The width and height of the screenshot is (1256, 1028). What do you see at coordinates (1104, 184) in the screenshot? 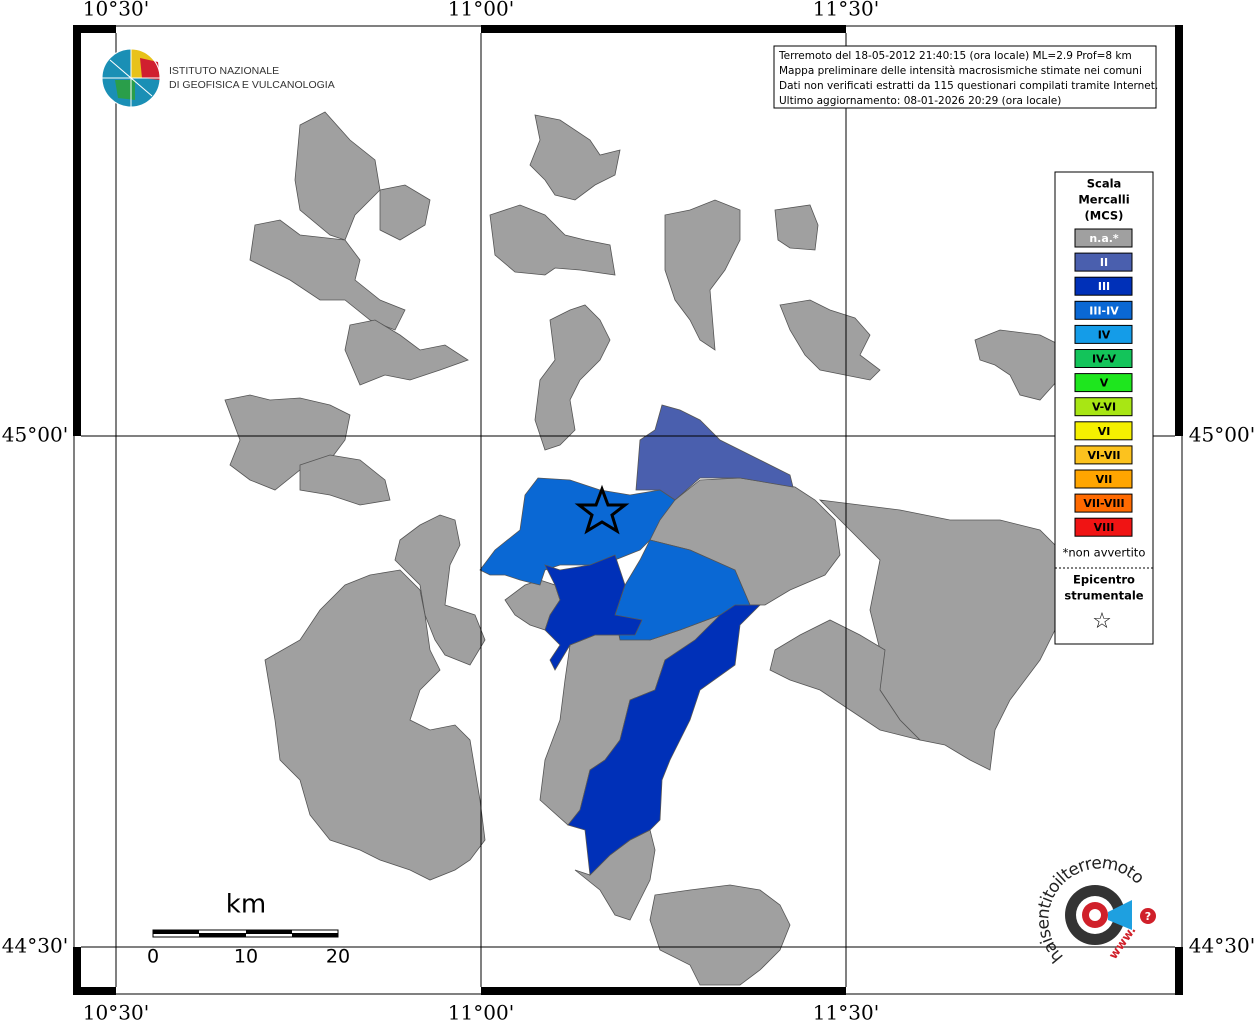
I see `legend-title: Scala` at bounding box center [1104, 184].